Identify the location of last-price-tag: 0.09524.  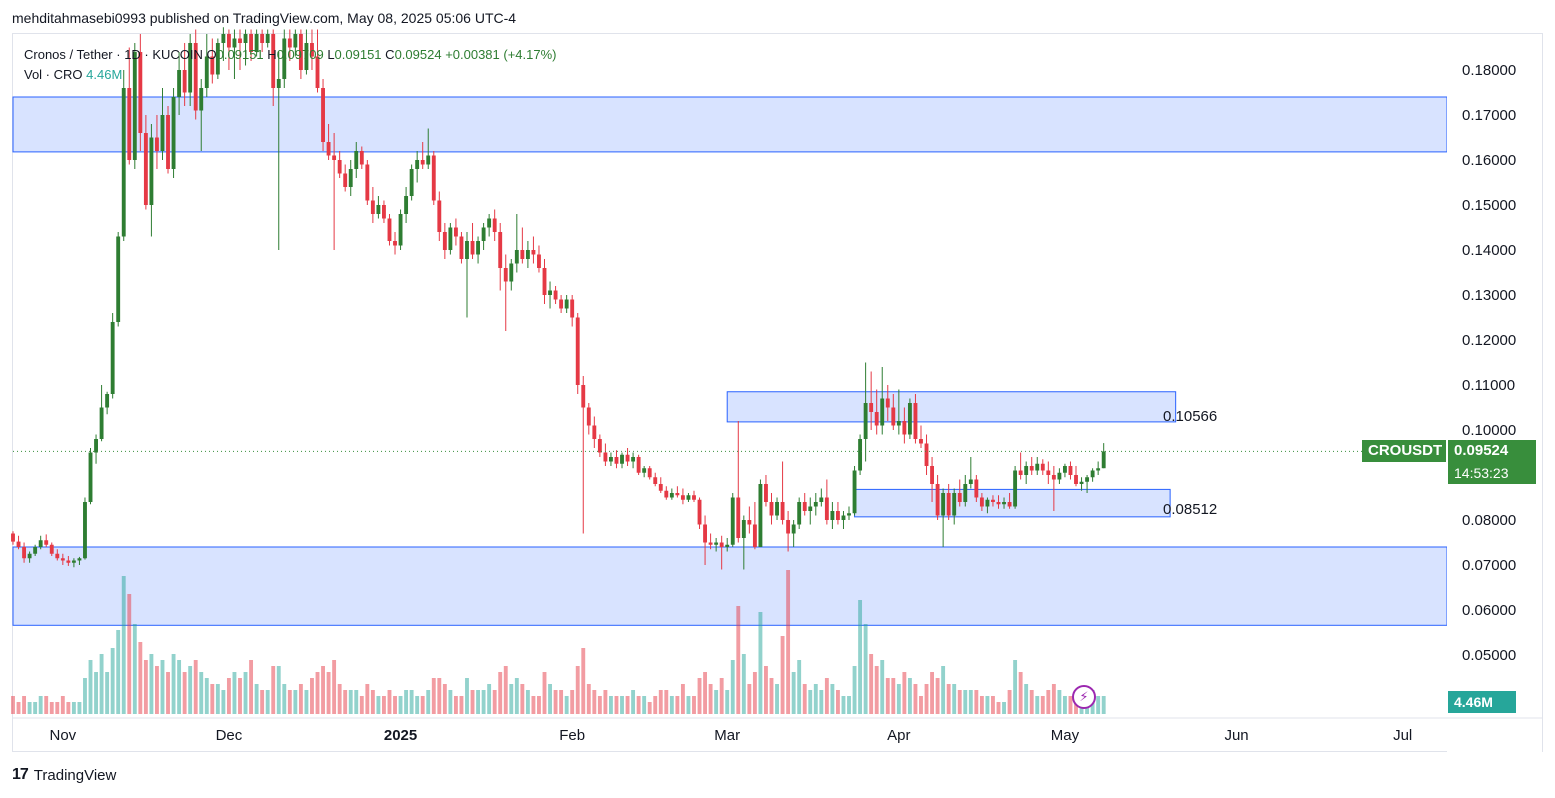
(1492, 451).